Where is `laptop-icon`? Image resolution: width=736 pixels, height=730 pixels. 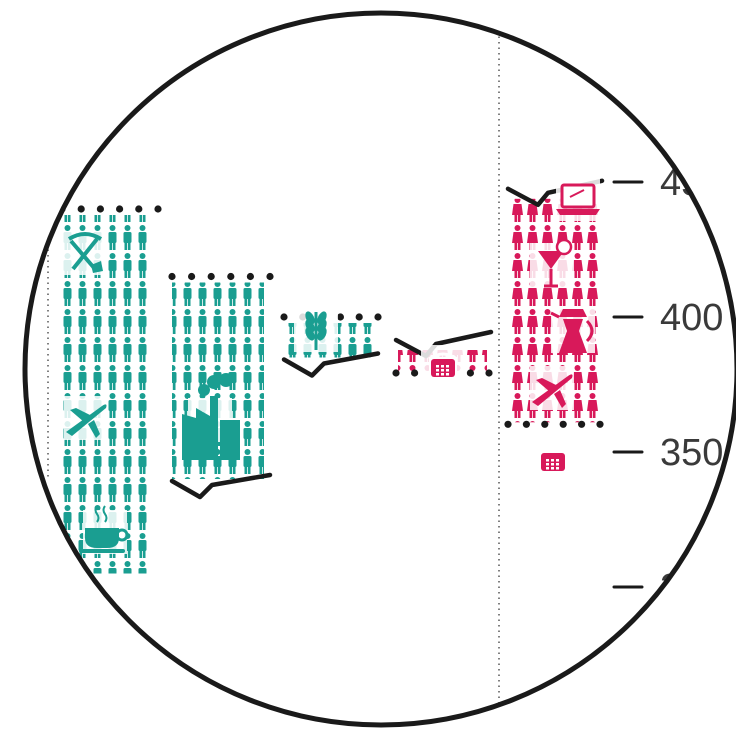
laptop-icon is located at coordinates (578, 199).